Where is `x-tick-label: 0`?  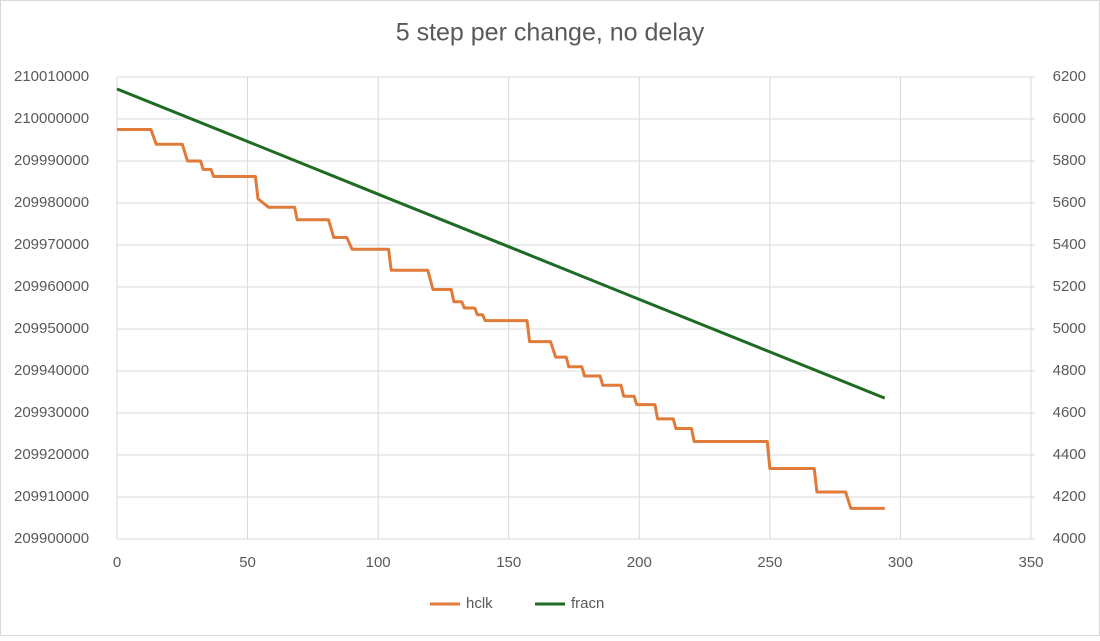
x-tick-label: 0 is located at coordinates (117, 562).